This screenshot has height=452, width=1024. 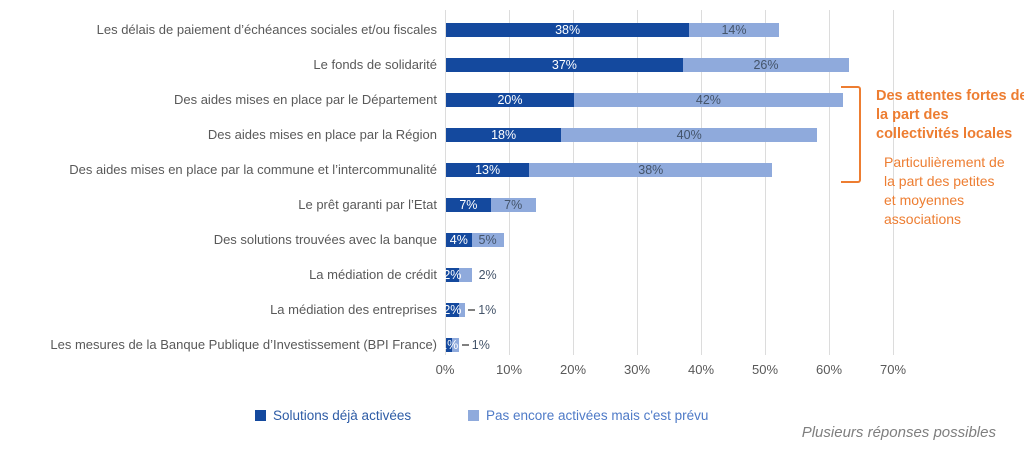 I want to click on legend-item-solutions-activees: Solutions déjà activées, so click(x=333, y=415).